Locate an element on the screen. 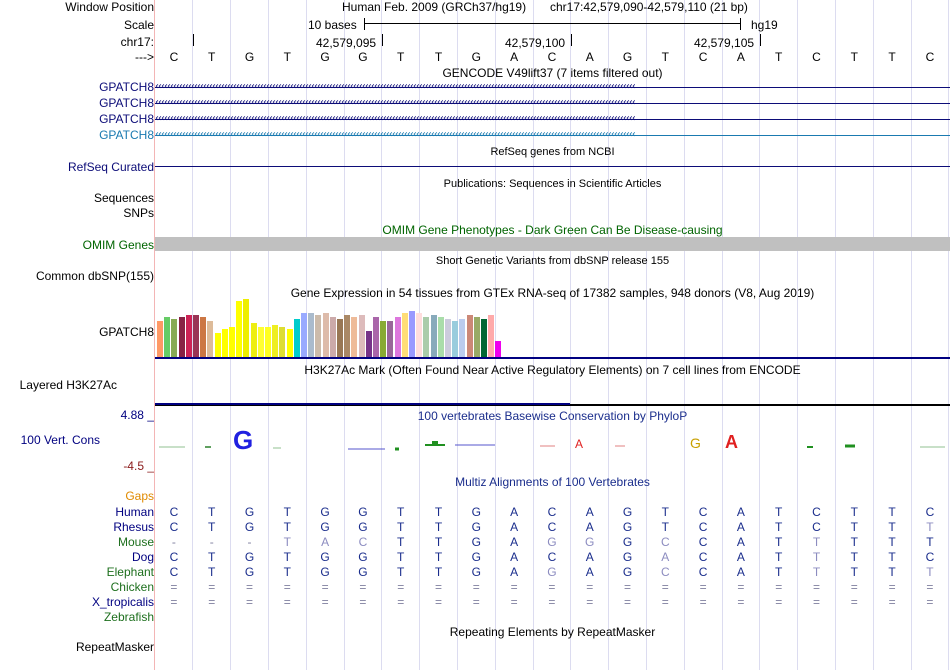 The image size is (950, 670). repeatmasker-title: Repeating Elements by RepeatMasker is located at coordinates (552, 632).